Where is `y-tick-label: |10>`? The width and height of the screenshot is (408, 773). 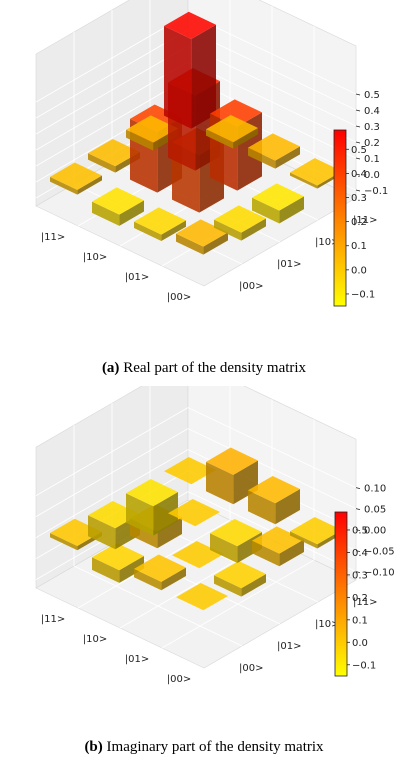 y-tick-label: |10> is located at coordinates (327, 624).